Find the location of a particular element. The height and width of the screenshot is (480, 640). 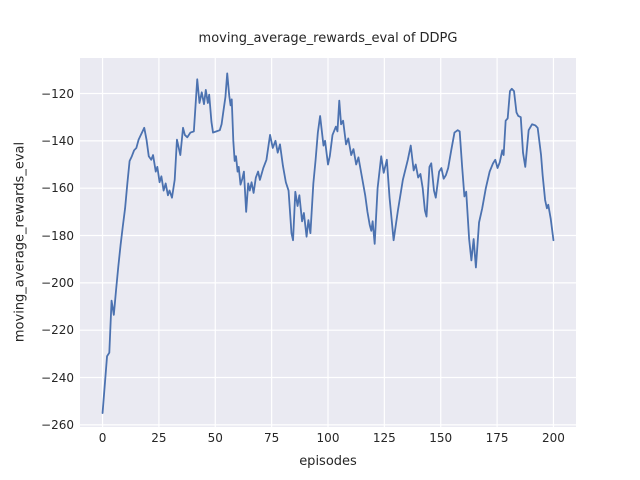

y-tick-label: −140 is located at coordinates (57, 140).